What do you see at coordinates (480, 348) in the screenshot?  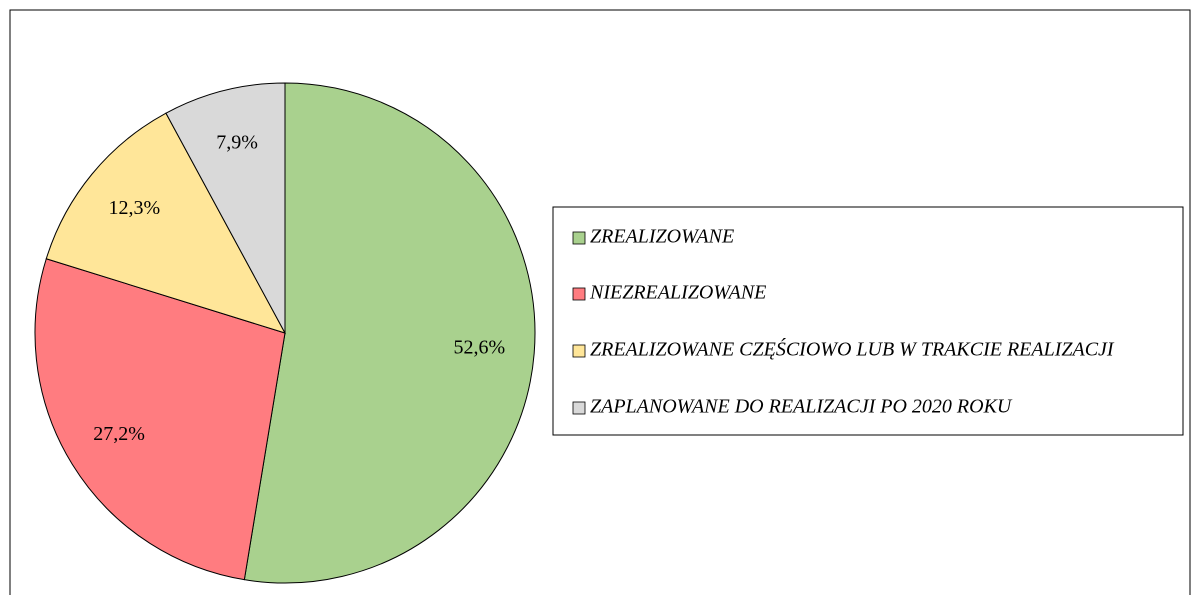 I see `data-label: 52,6%` at bounding box center [480, 348].